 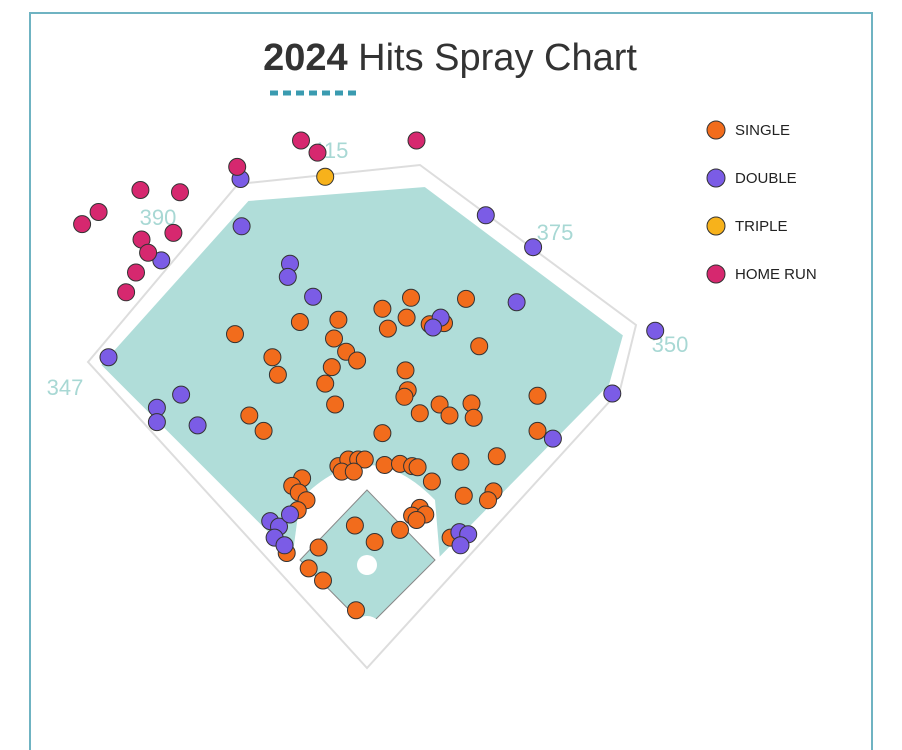 I want to click on mound, so click(x=367, y=565).